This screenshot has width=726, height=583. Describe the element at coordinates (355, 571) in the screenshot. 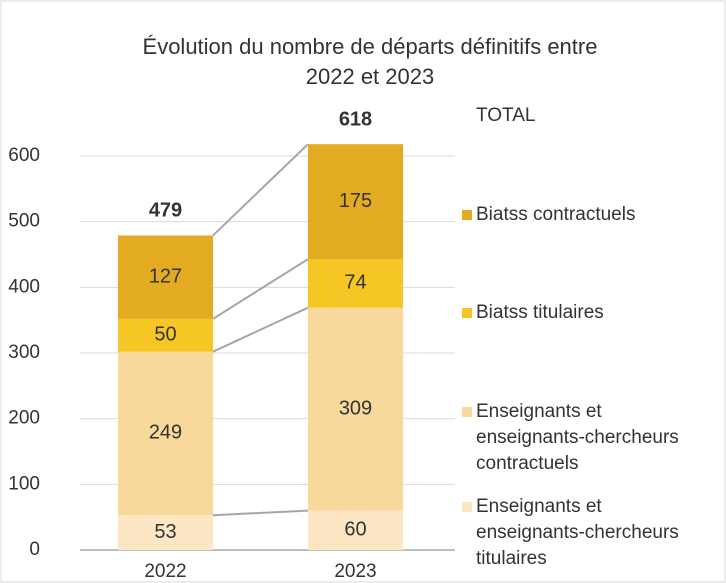

I see `x-tick-label: 2023` at that location.